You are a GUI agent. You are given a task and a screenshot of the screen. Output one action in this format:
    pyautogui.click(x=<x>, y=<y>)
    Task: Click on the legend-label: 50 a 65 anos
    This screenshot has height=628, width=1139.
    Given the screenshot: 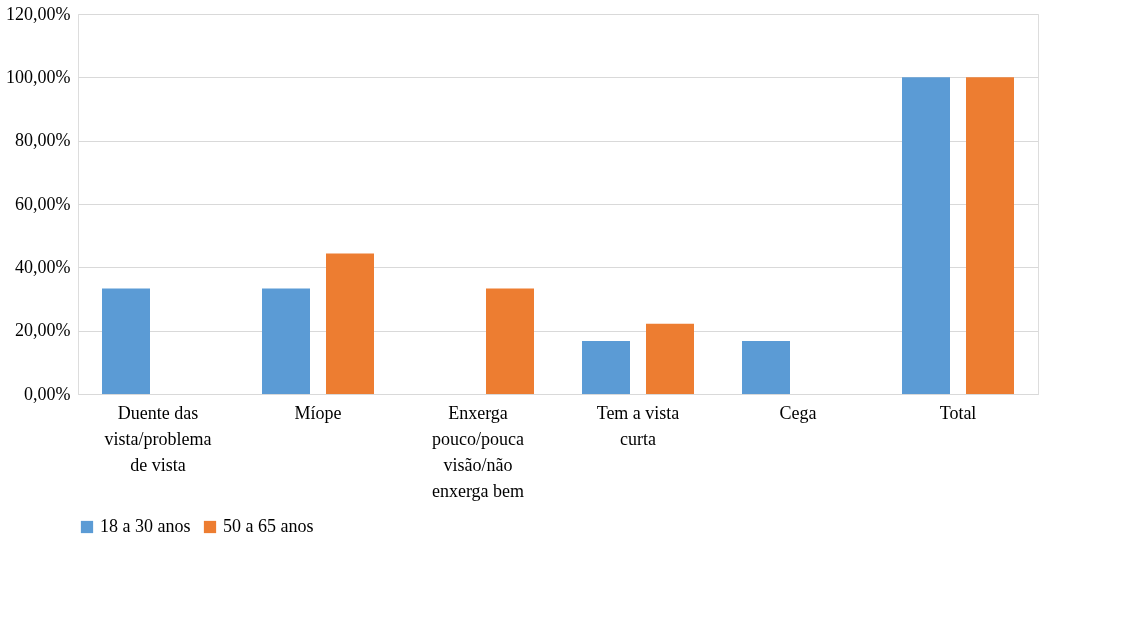 What is the action you would take?
    pyautogui.click(x=268, y=526)
    